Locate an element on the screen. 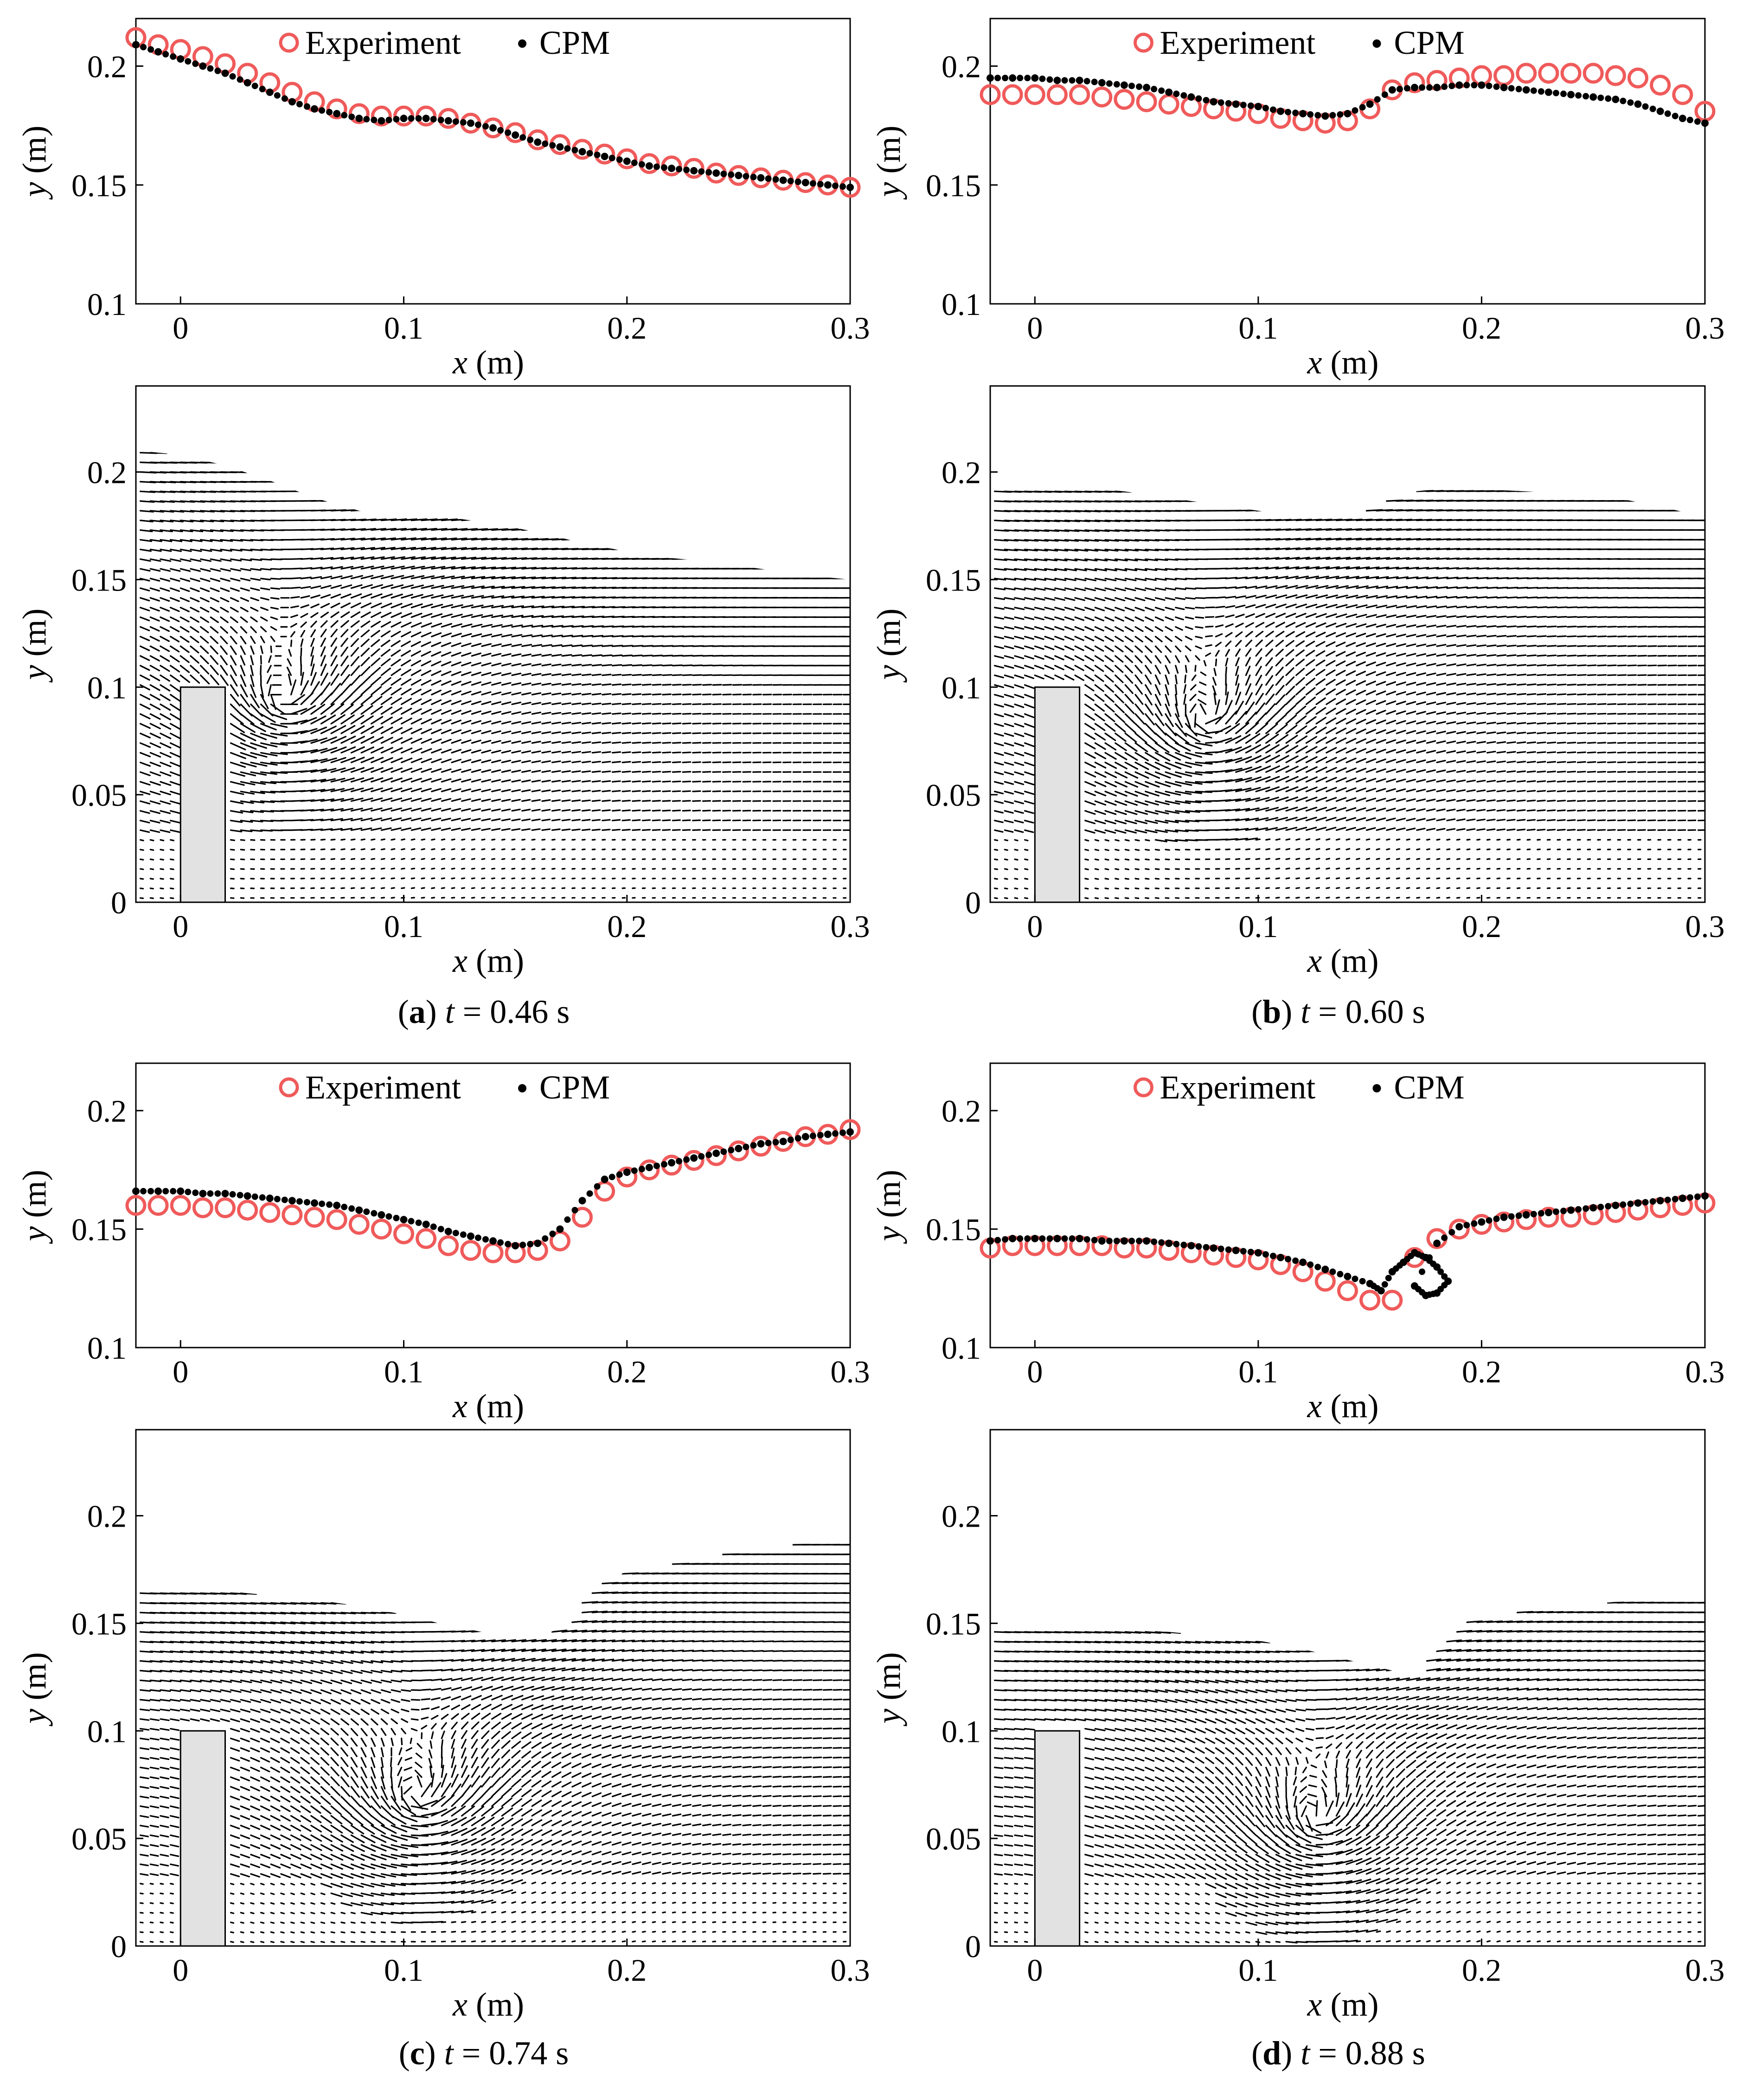 This screenshot has width=1749, height=2100. y-tick-label: 0.15 is located at coordinates (99, 1229).